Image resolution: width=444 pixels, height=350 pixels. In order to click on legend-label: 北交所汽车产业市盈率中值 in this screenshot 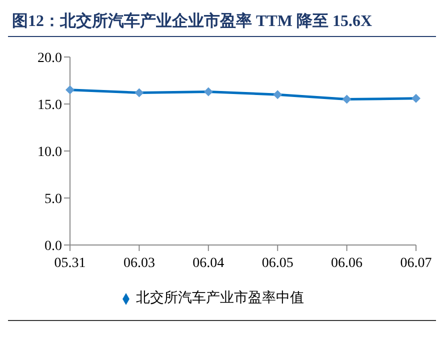, I will do `click(220, 298)`.